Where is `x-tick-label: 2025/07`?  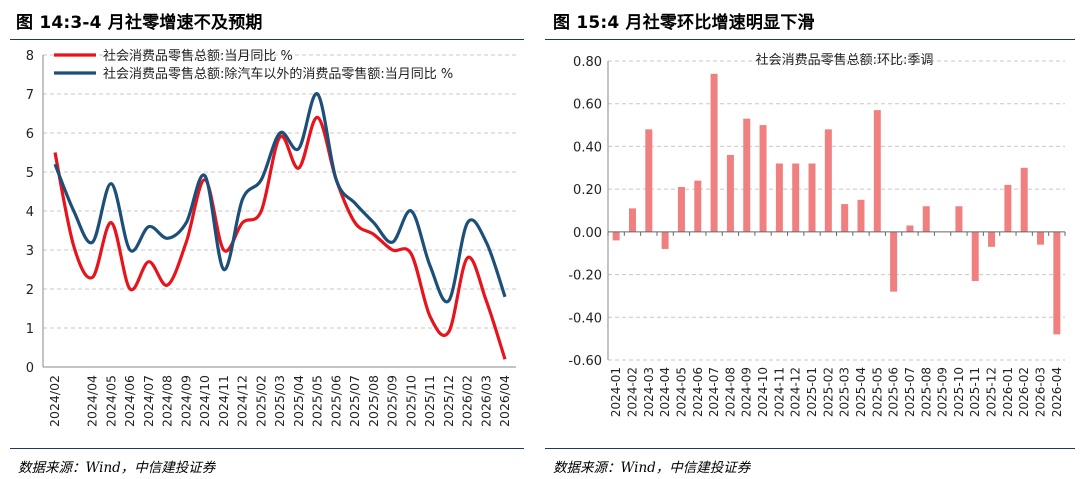 x-tick-label: 2025/07 is located at coordinates (354, 401).